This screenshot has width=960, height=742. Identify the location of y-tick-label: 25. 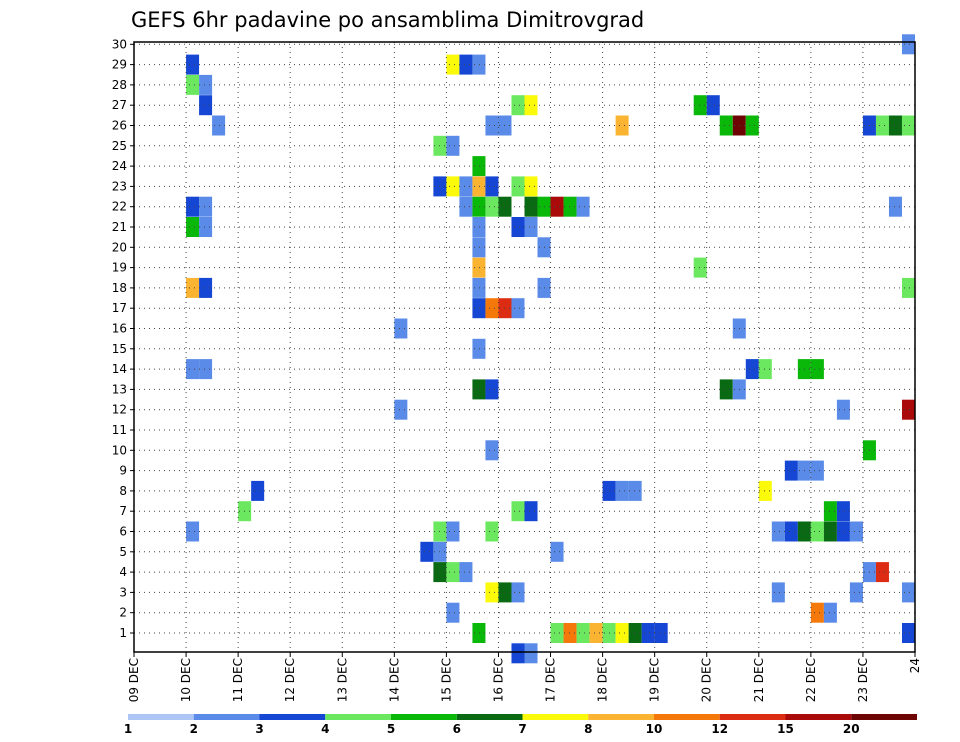
(119, 146).